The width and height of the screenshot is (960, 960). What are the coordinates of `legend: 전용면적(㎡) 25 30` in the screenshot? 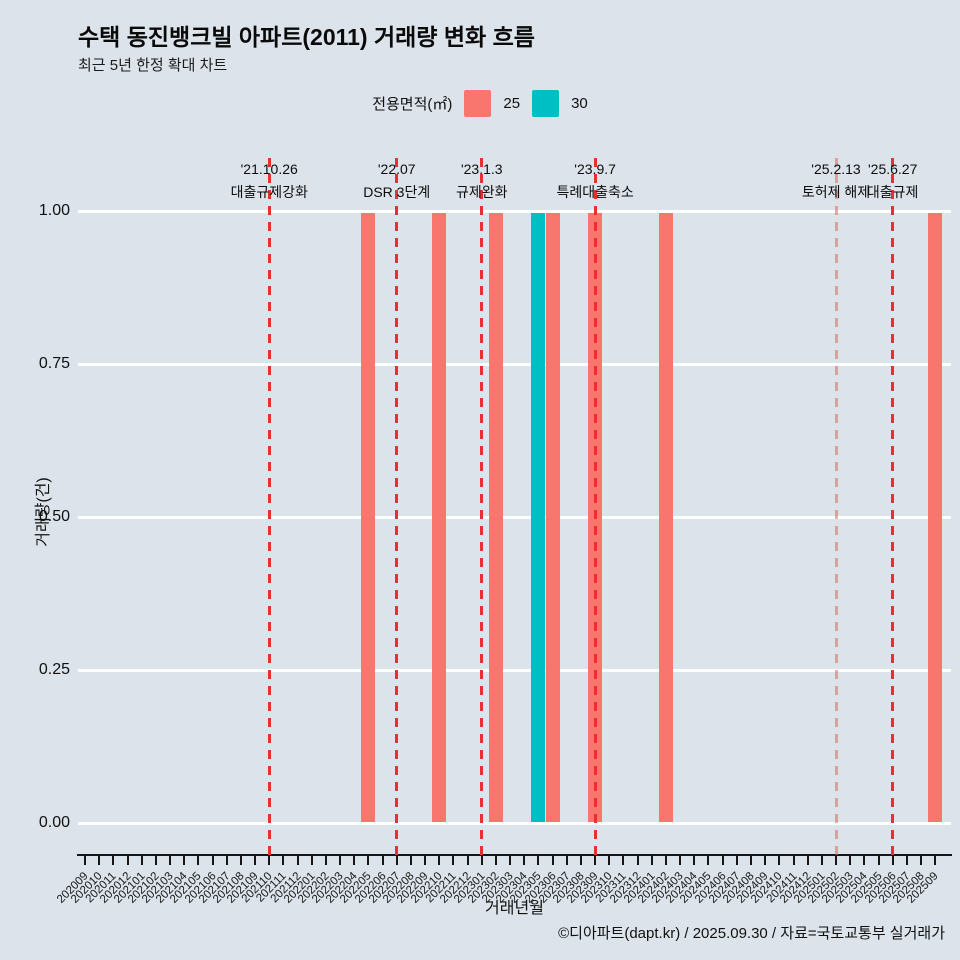 It's located at (480, 103).